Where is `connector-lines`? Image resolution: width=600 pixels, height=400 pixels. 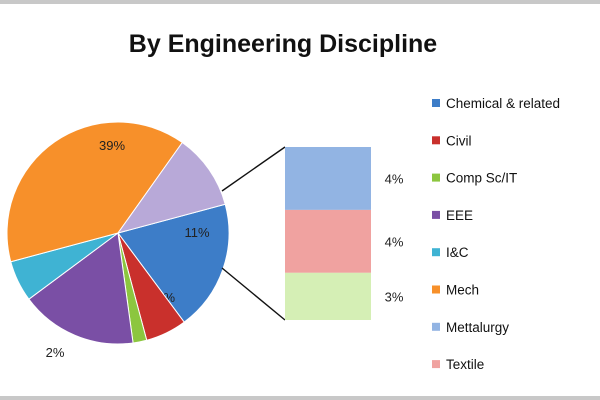
connector-lines is located at coordinates (253, 233).